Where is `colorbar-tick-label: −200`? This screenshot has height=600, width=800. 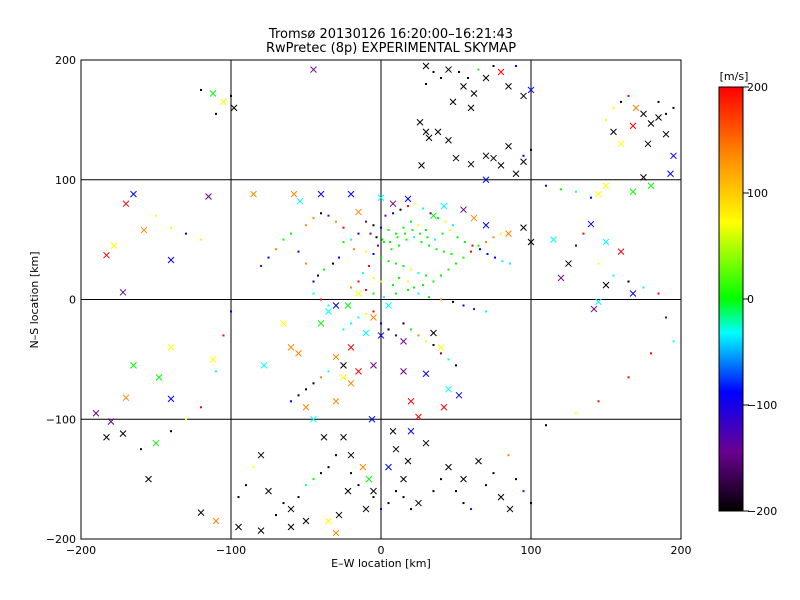
colorbar-tick-label: −200 is located at coordinates (762, 511).